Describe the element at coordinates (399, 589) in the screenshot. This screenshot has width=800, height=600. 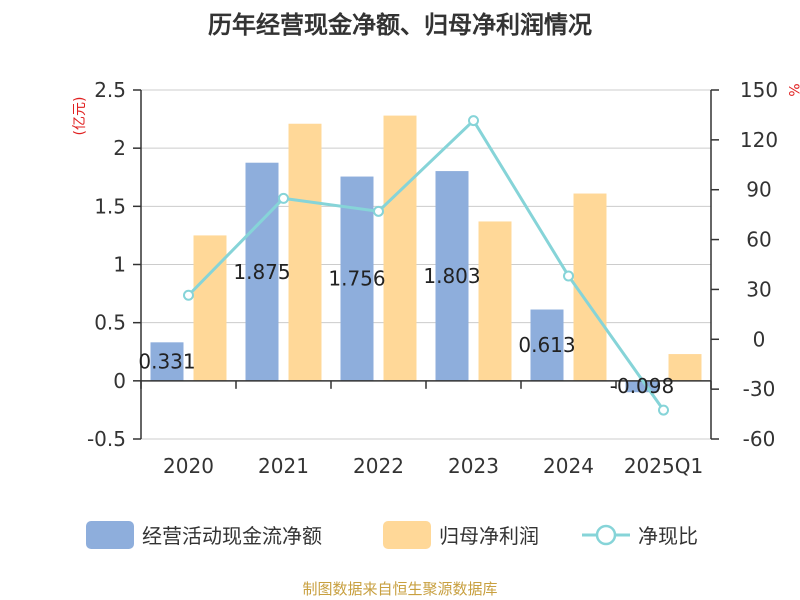
I see `source-note: 制图数据来自恒生聚源数据库` at that location.